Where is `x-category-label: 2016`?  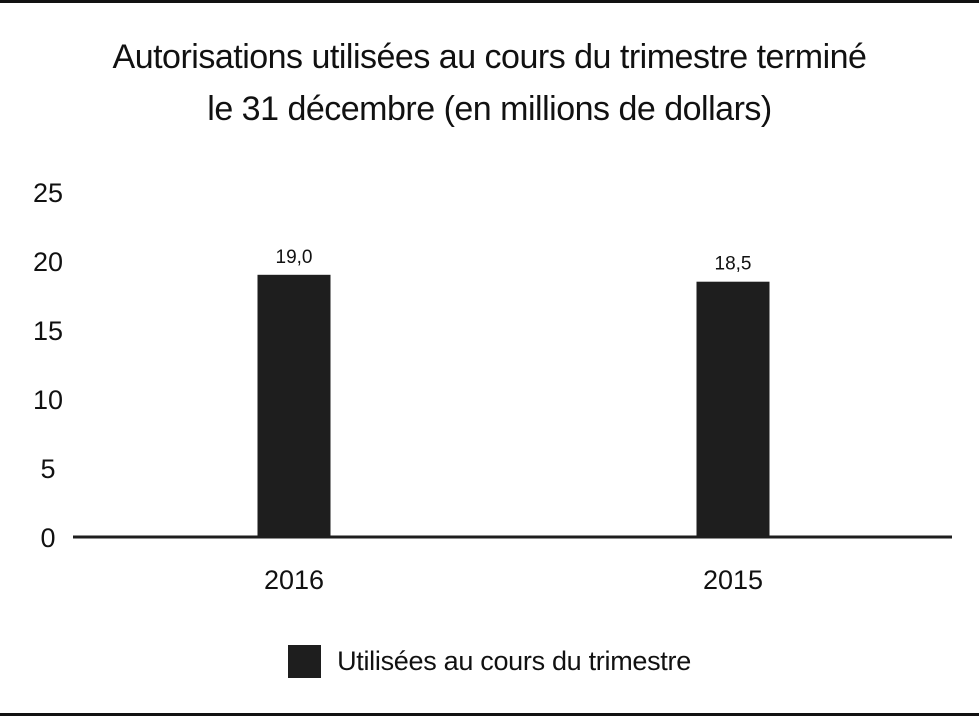
x-category-label: 2016 is located at coordinates (294, 580).